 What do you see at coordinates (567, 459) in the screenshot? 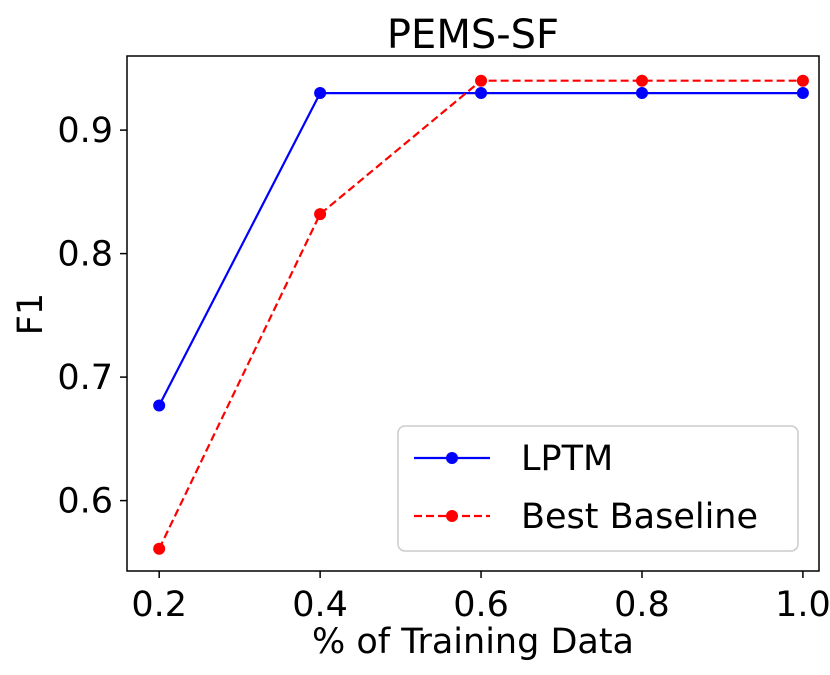
I see `legend-lptm-label: LPTM` at bounding box center [567, 459].